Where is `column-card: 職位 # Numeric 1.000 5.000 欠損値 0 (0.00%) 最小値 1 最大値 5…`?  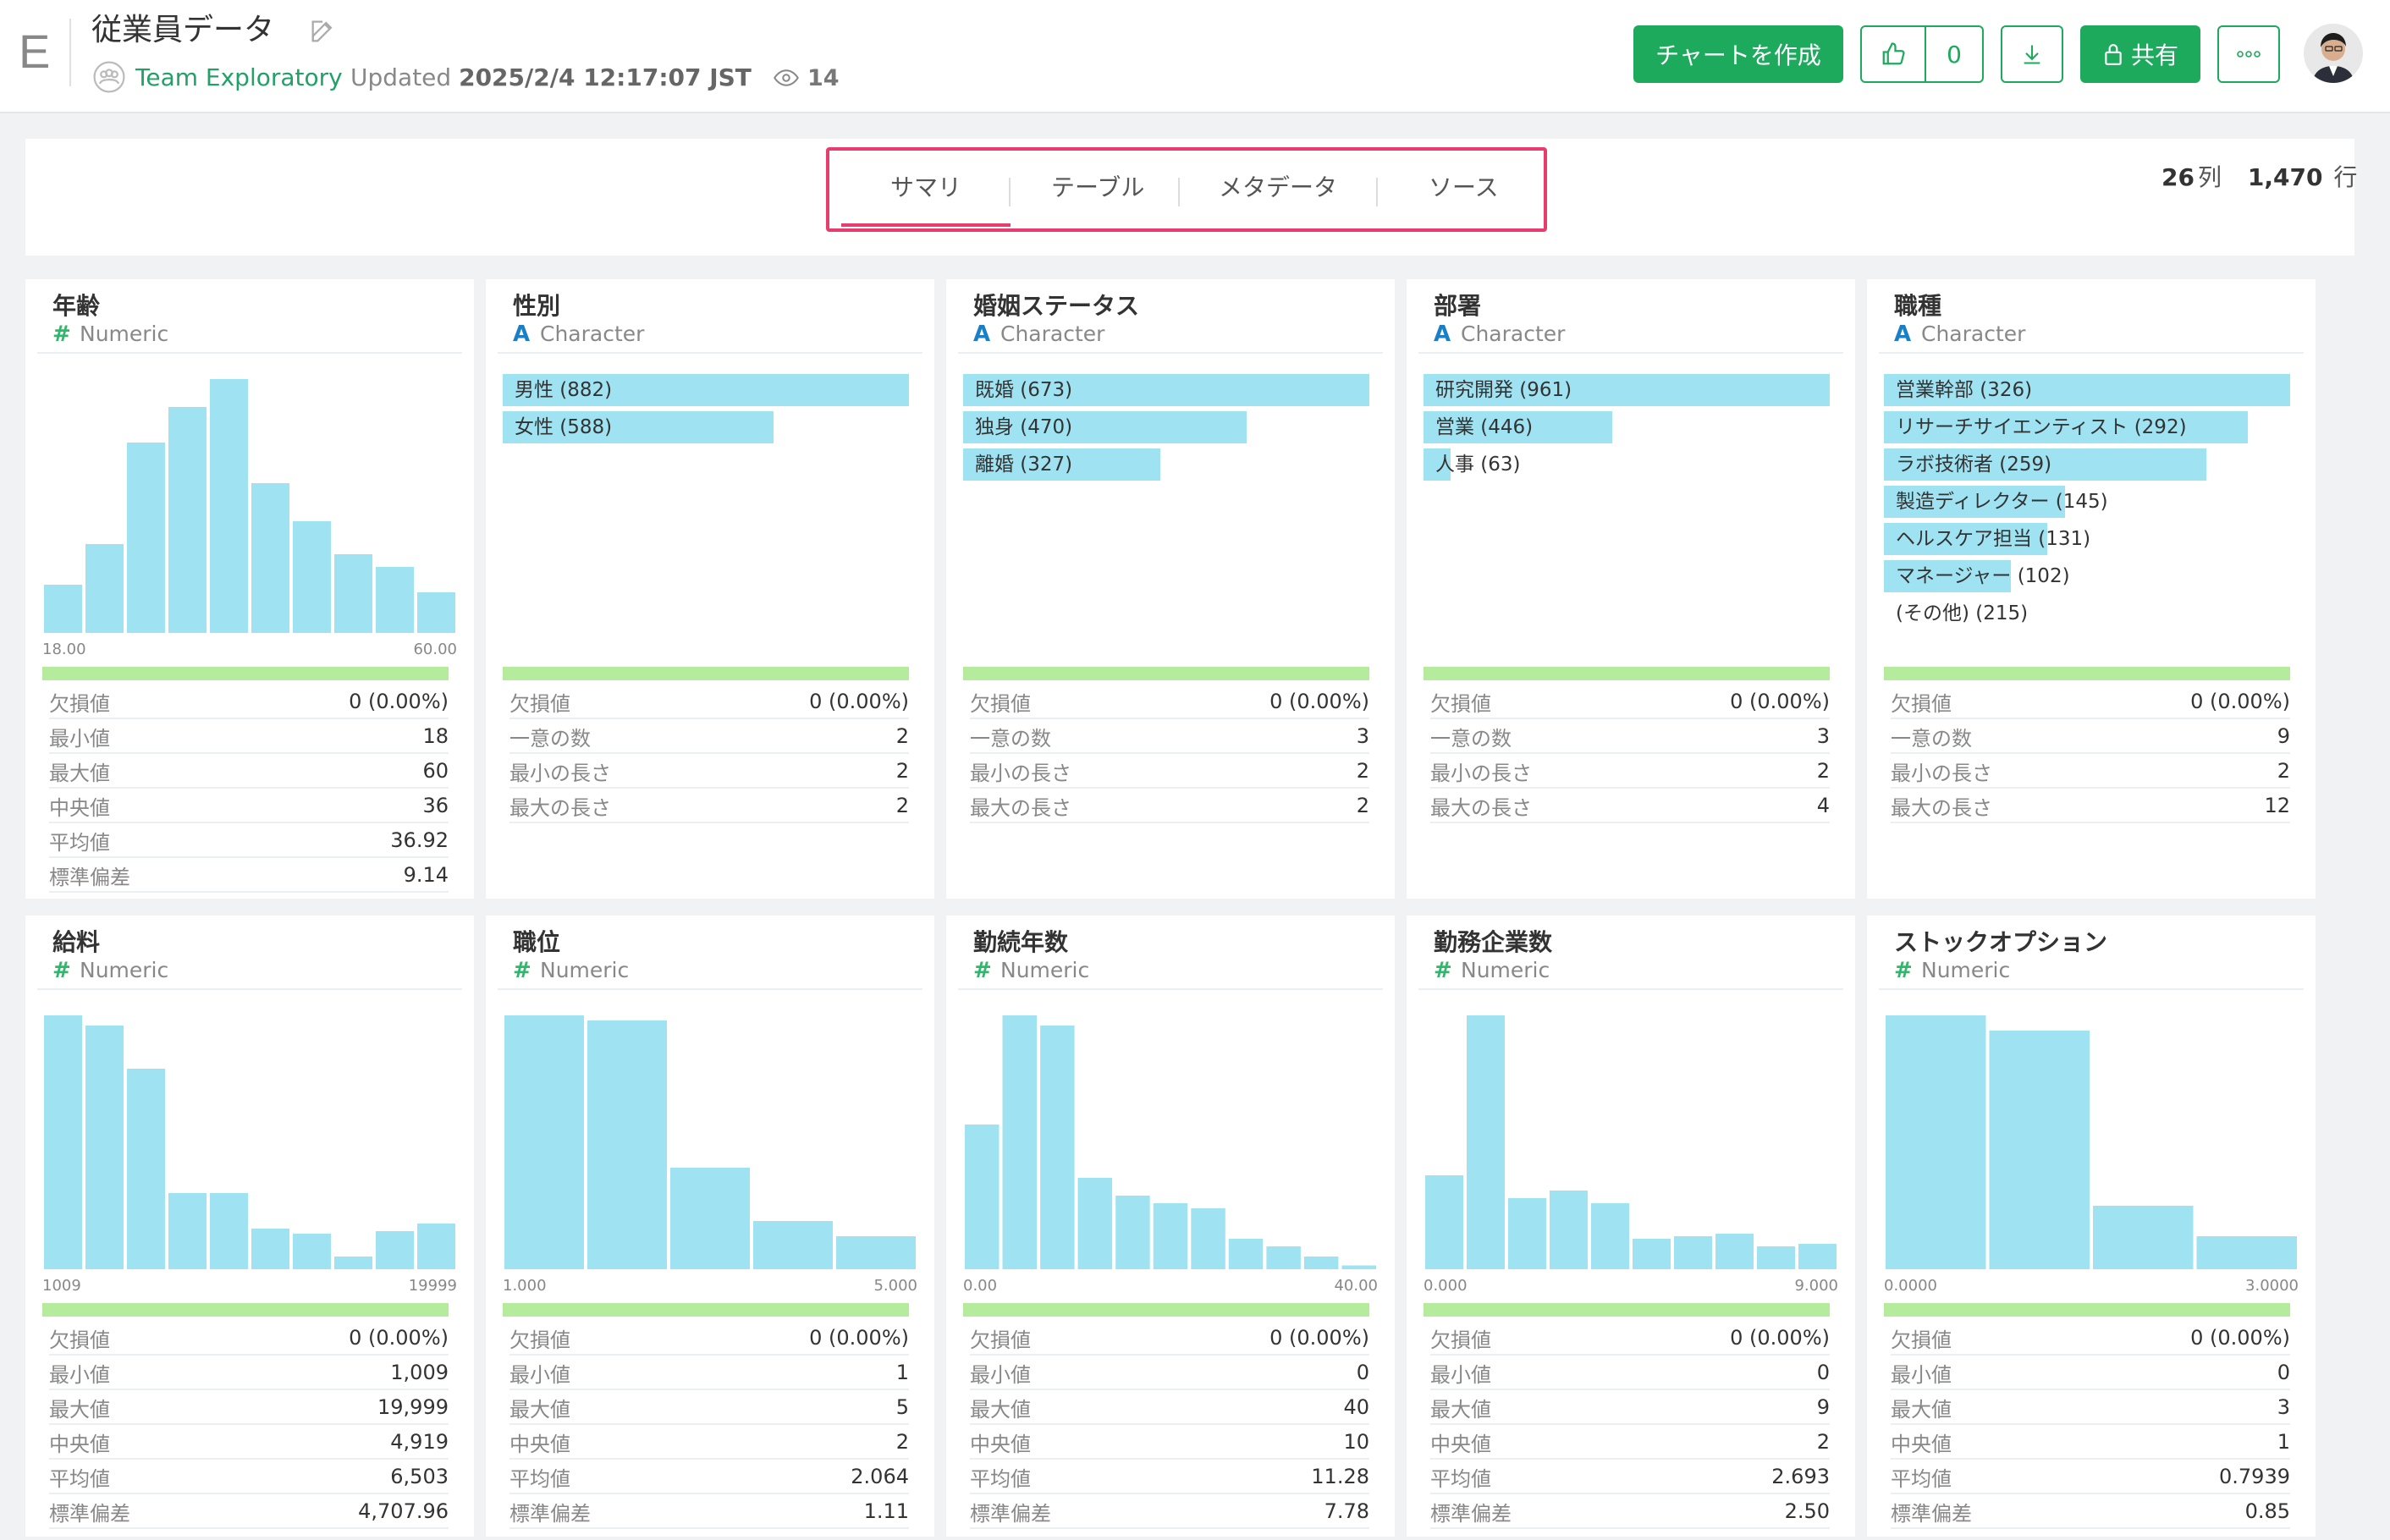
column-card: 職位 # Numeric 1.000 5.000 欠損値 0 (0.00%) 最小値 1 最大値 5… is located at coordinates (710, 1226).